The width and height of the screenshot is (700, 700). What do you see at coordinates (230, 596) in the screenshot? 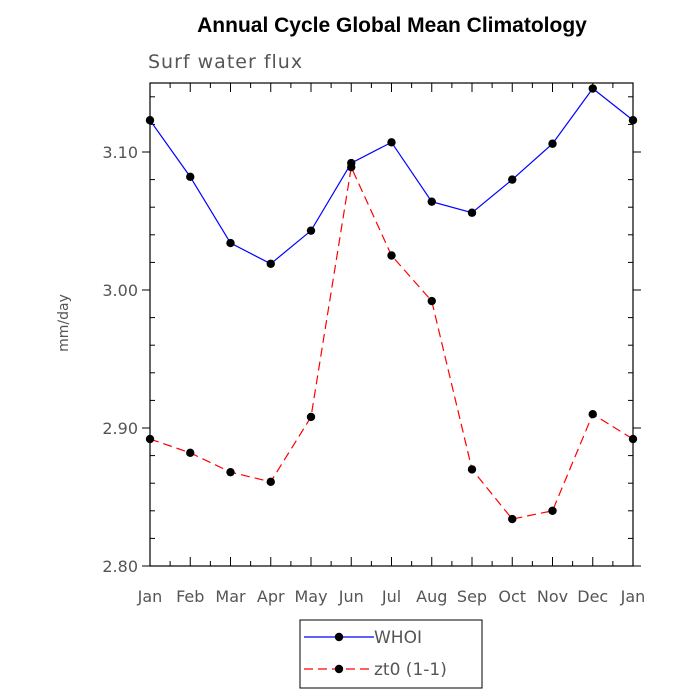
I see `x-tick-label: Mar` at bounding box center [230, 596].